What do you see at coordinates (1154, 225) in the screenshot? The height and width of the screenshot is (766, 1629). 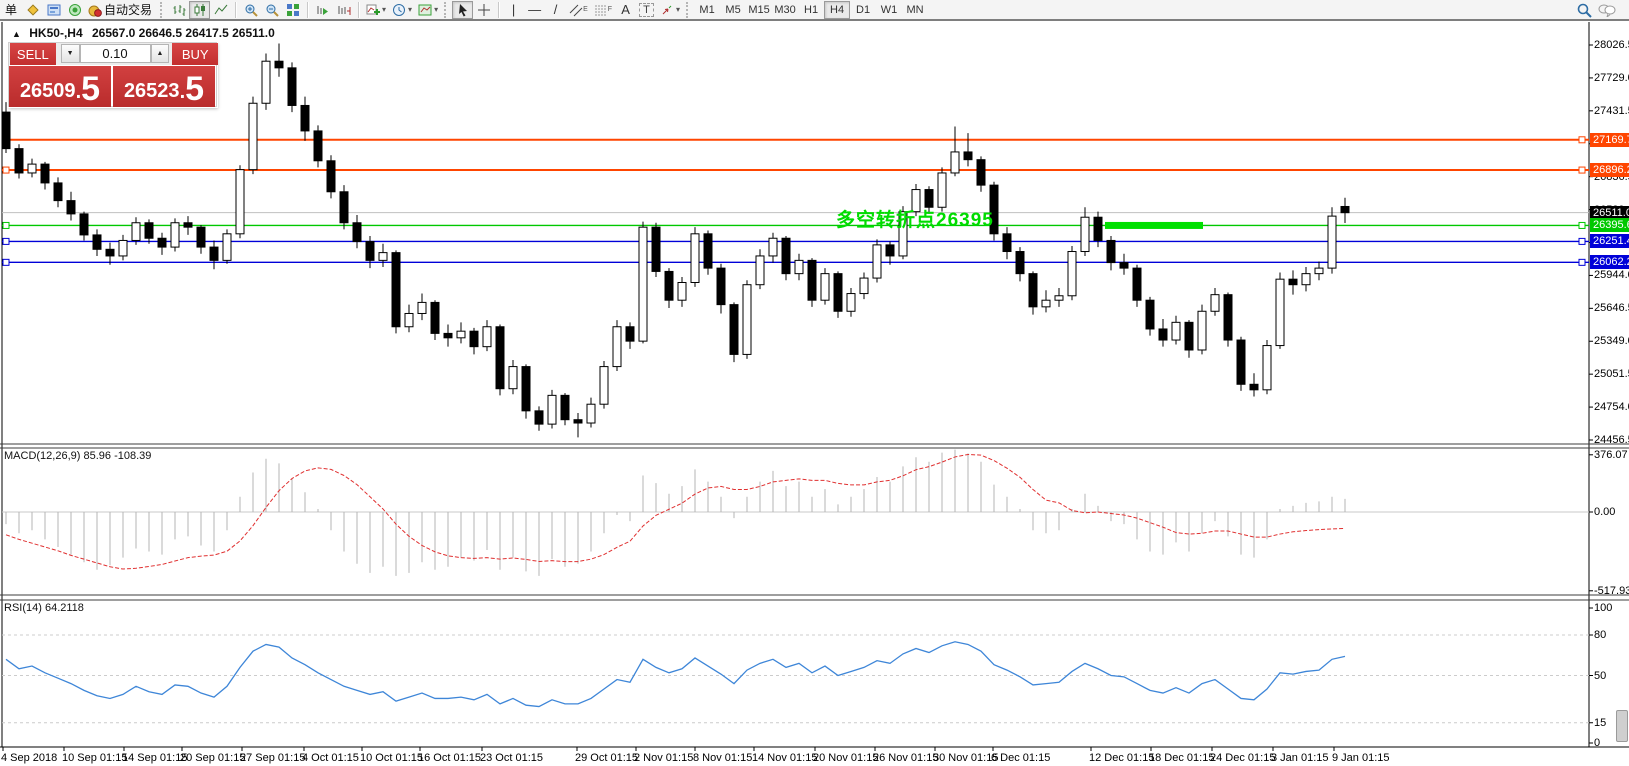 I see `pivot-trend-bar` at bounding box center [1154, 225].